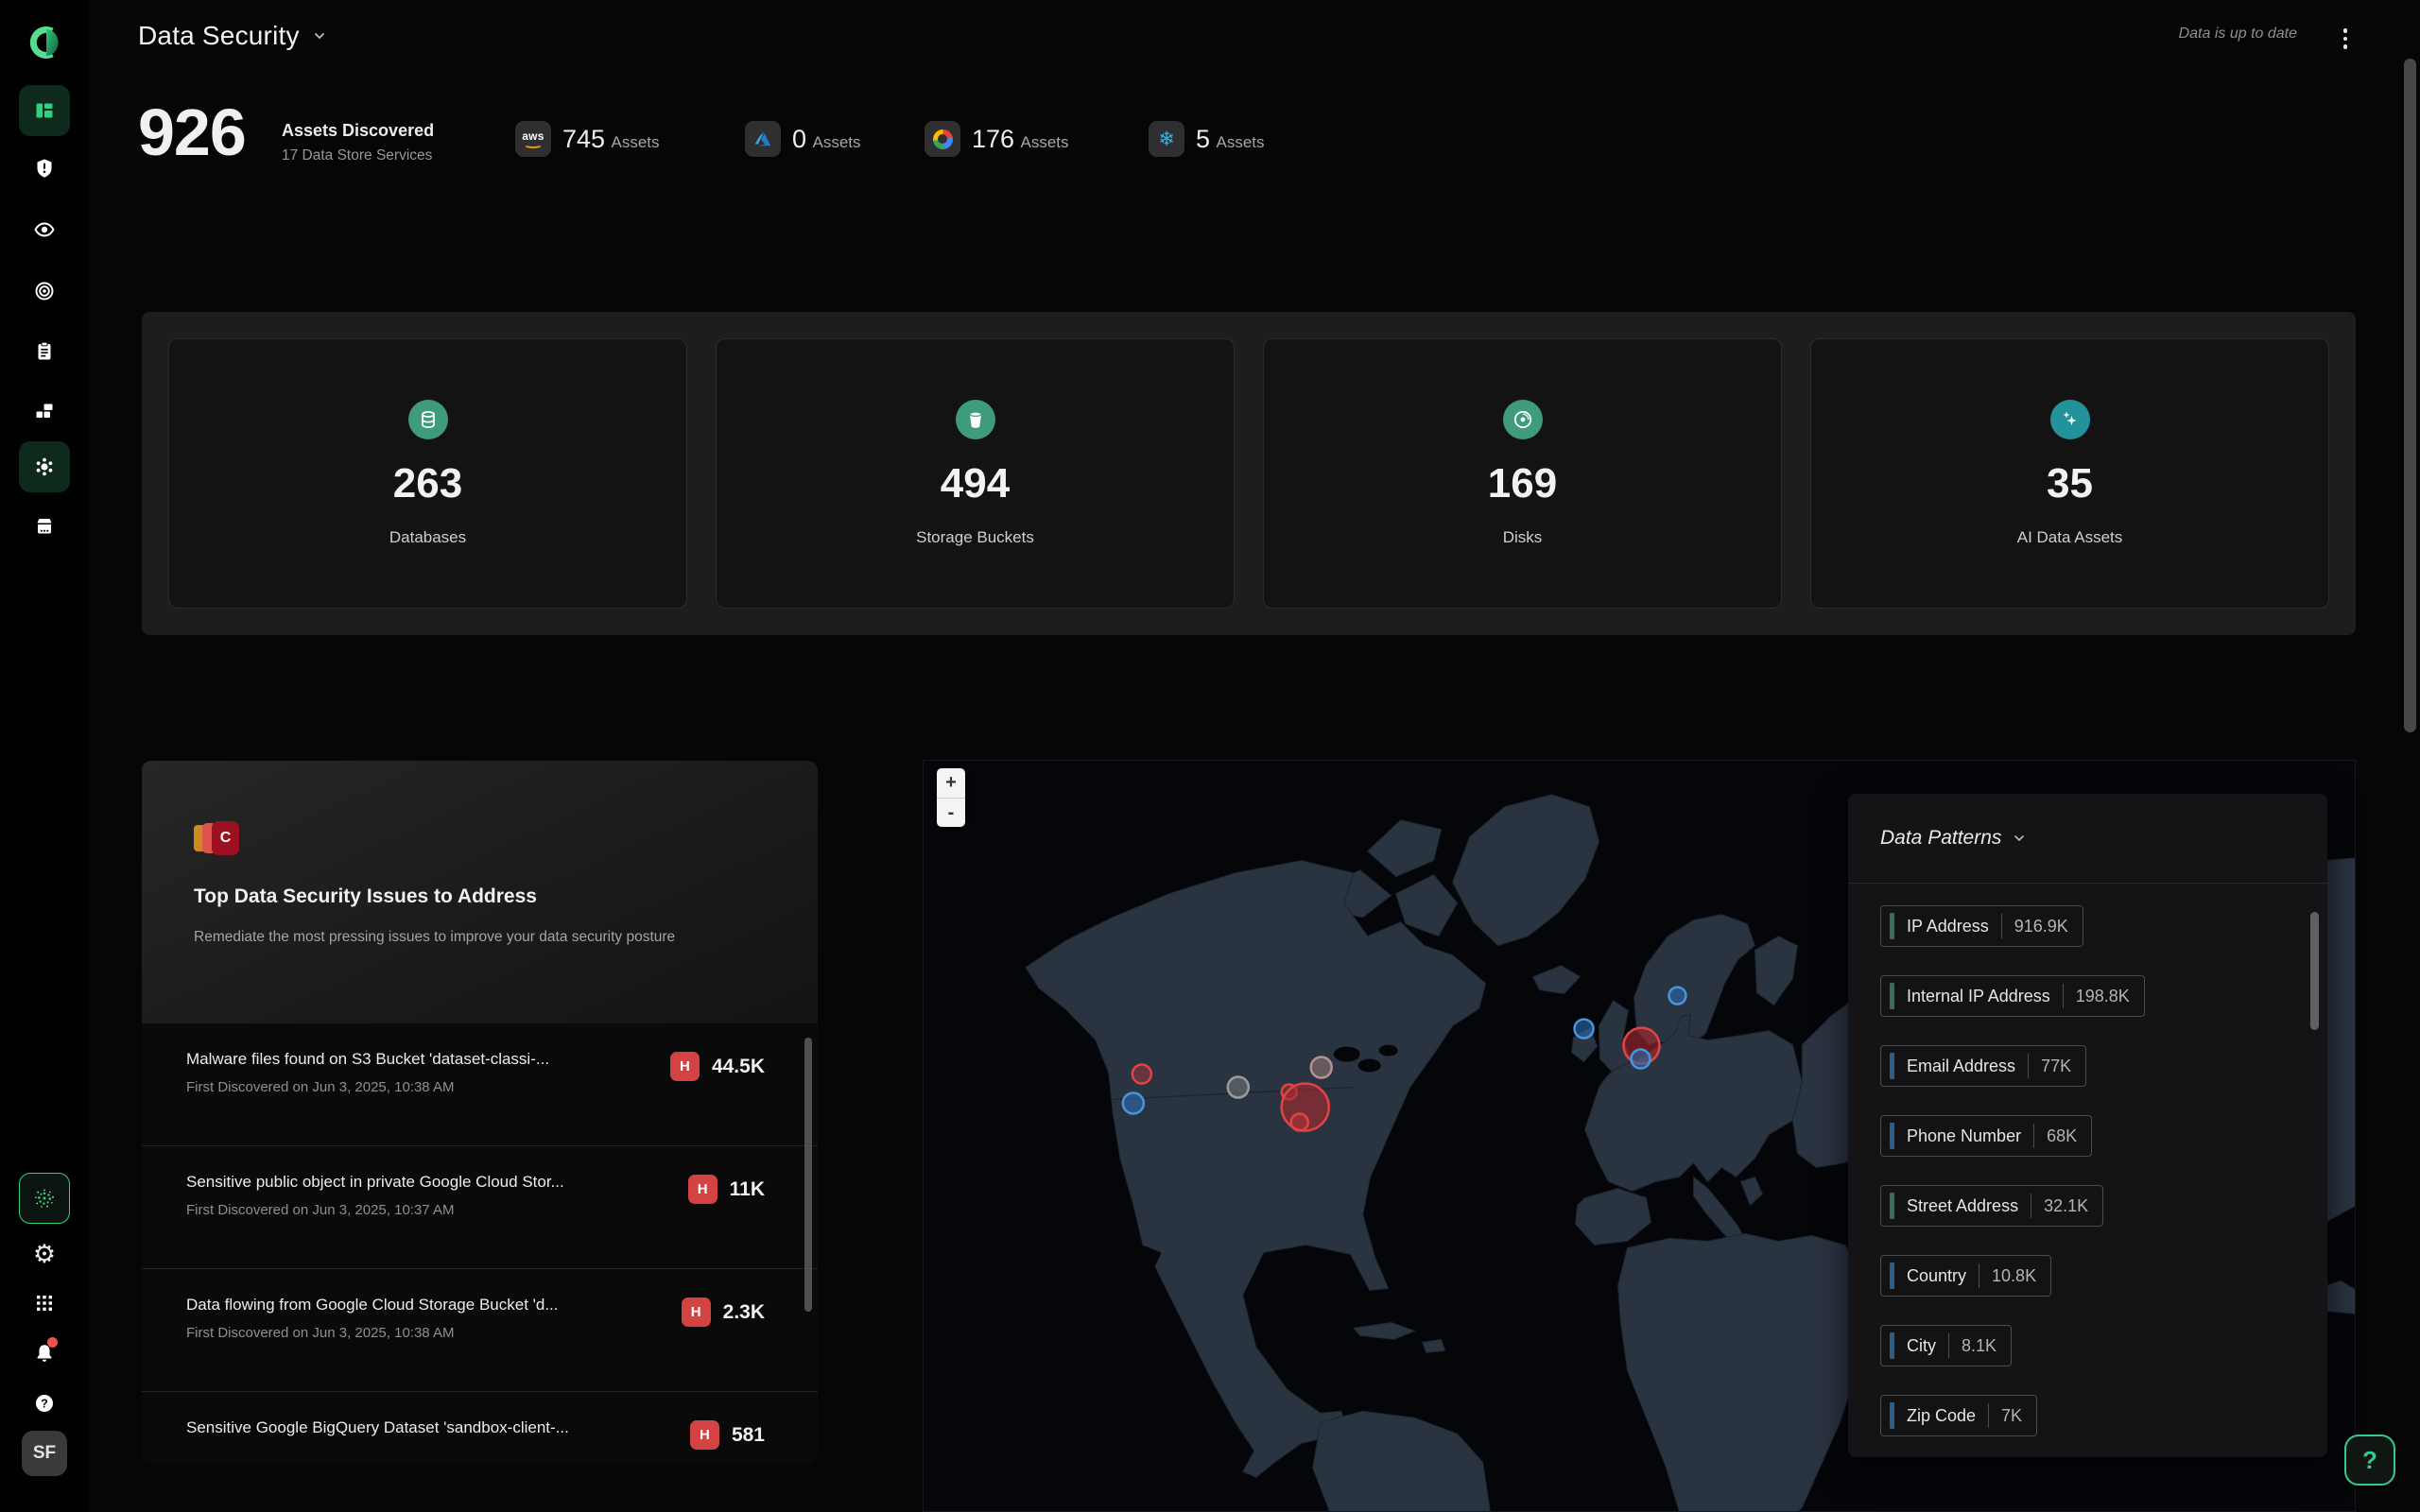 The height and width of the screenshot is (1512, 2420). I want to click on card-disks: 169 Disks, so click(1523, 473).